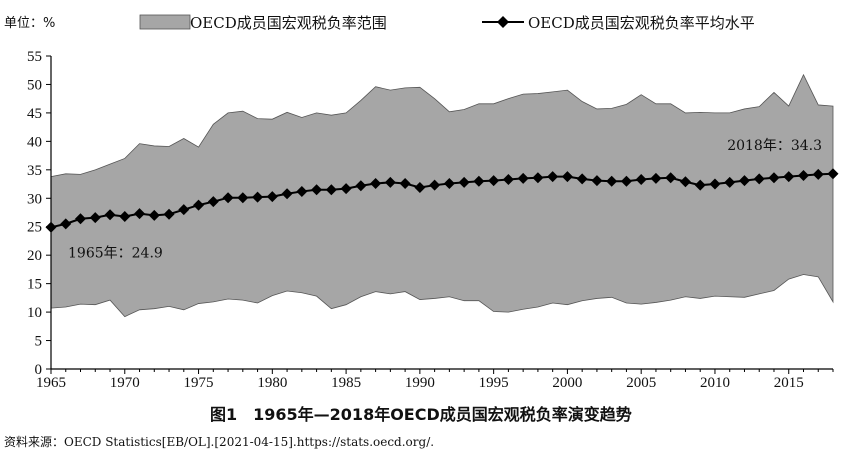  Describe the element at coordinates (715, 383) in the screenshot. I see `x-tick-label: 2010` at that location.